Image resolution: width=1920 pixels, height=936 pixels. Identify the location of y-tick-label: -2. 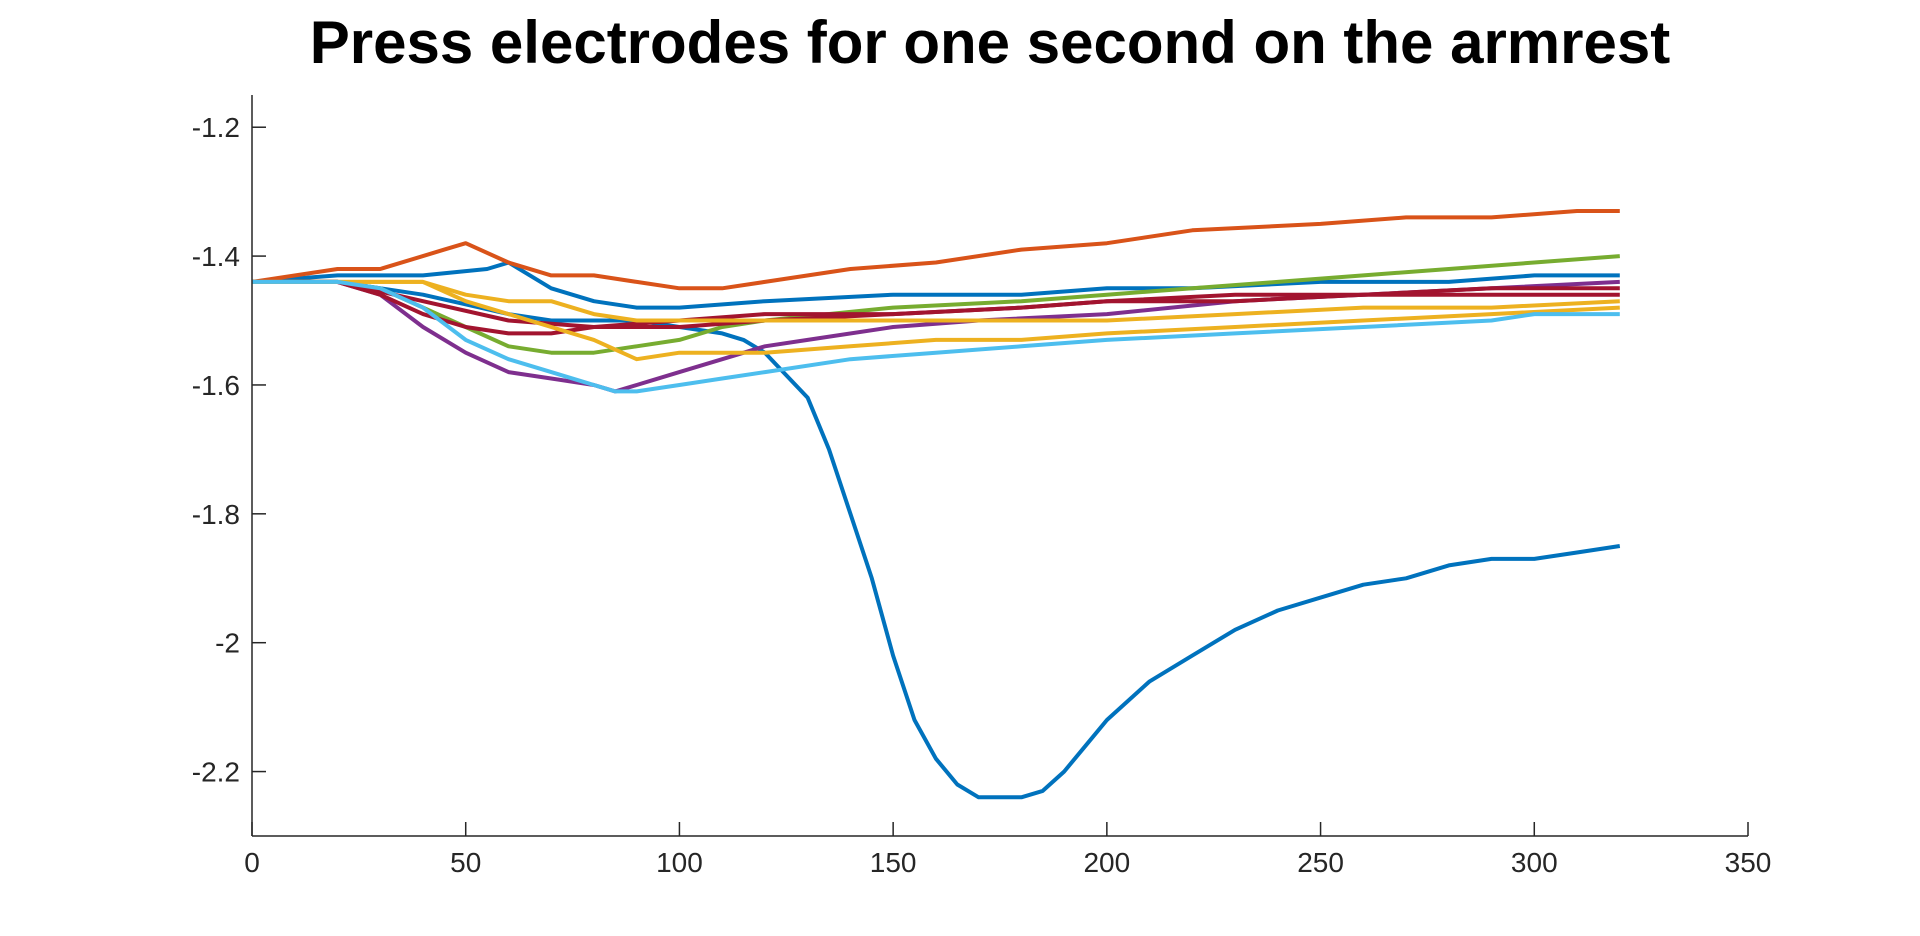
(227, 643).